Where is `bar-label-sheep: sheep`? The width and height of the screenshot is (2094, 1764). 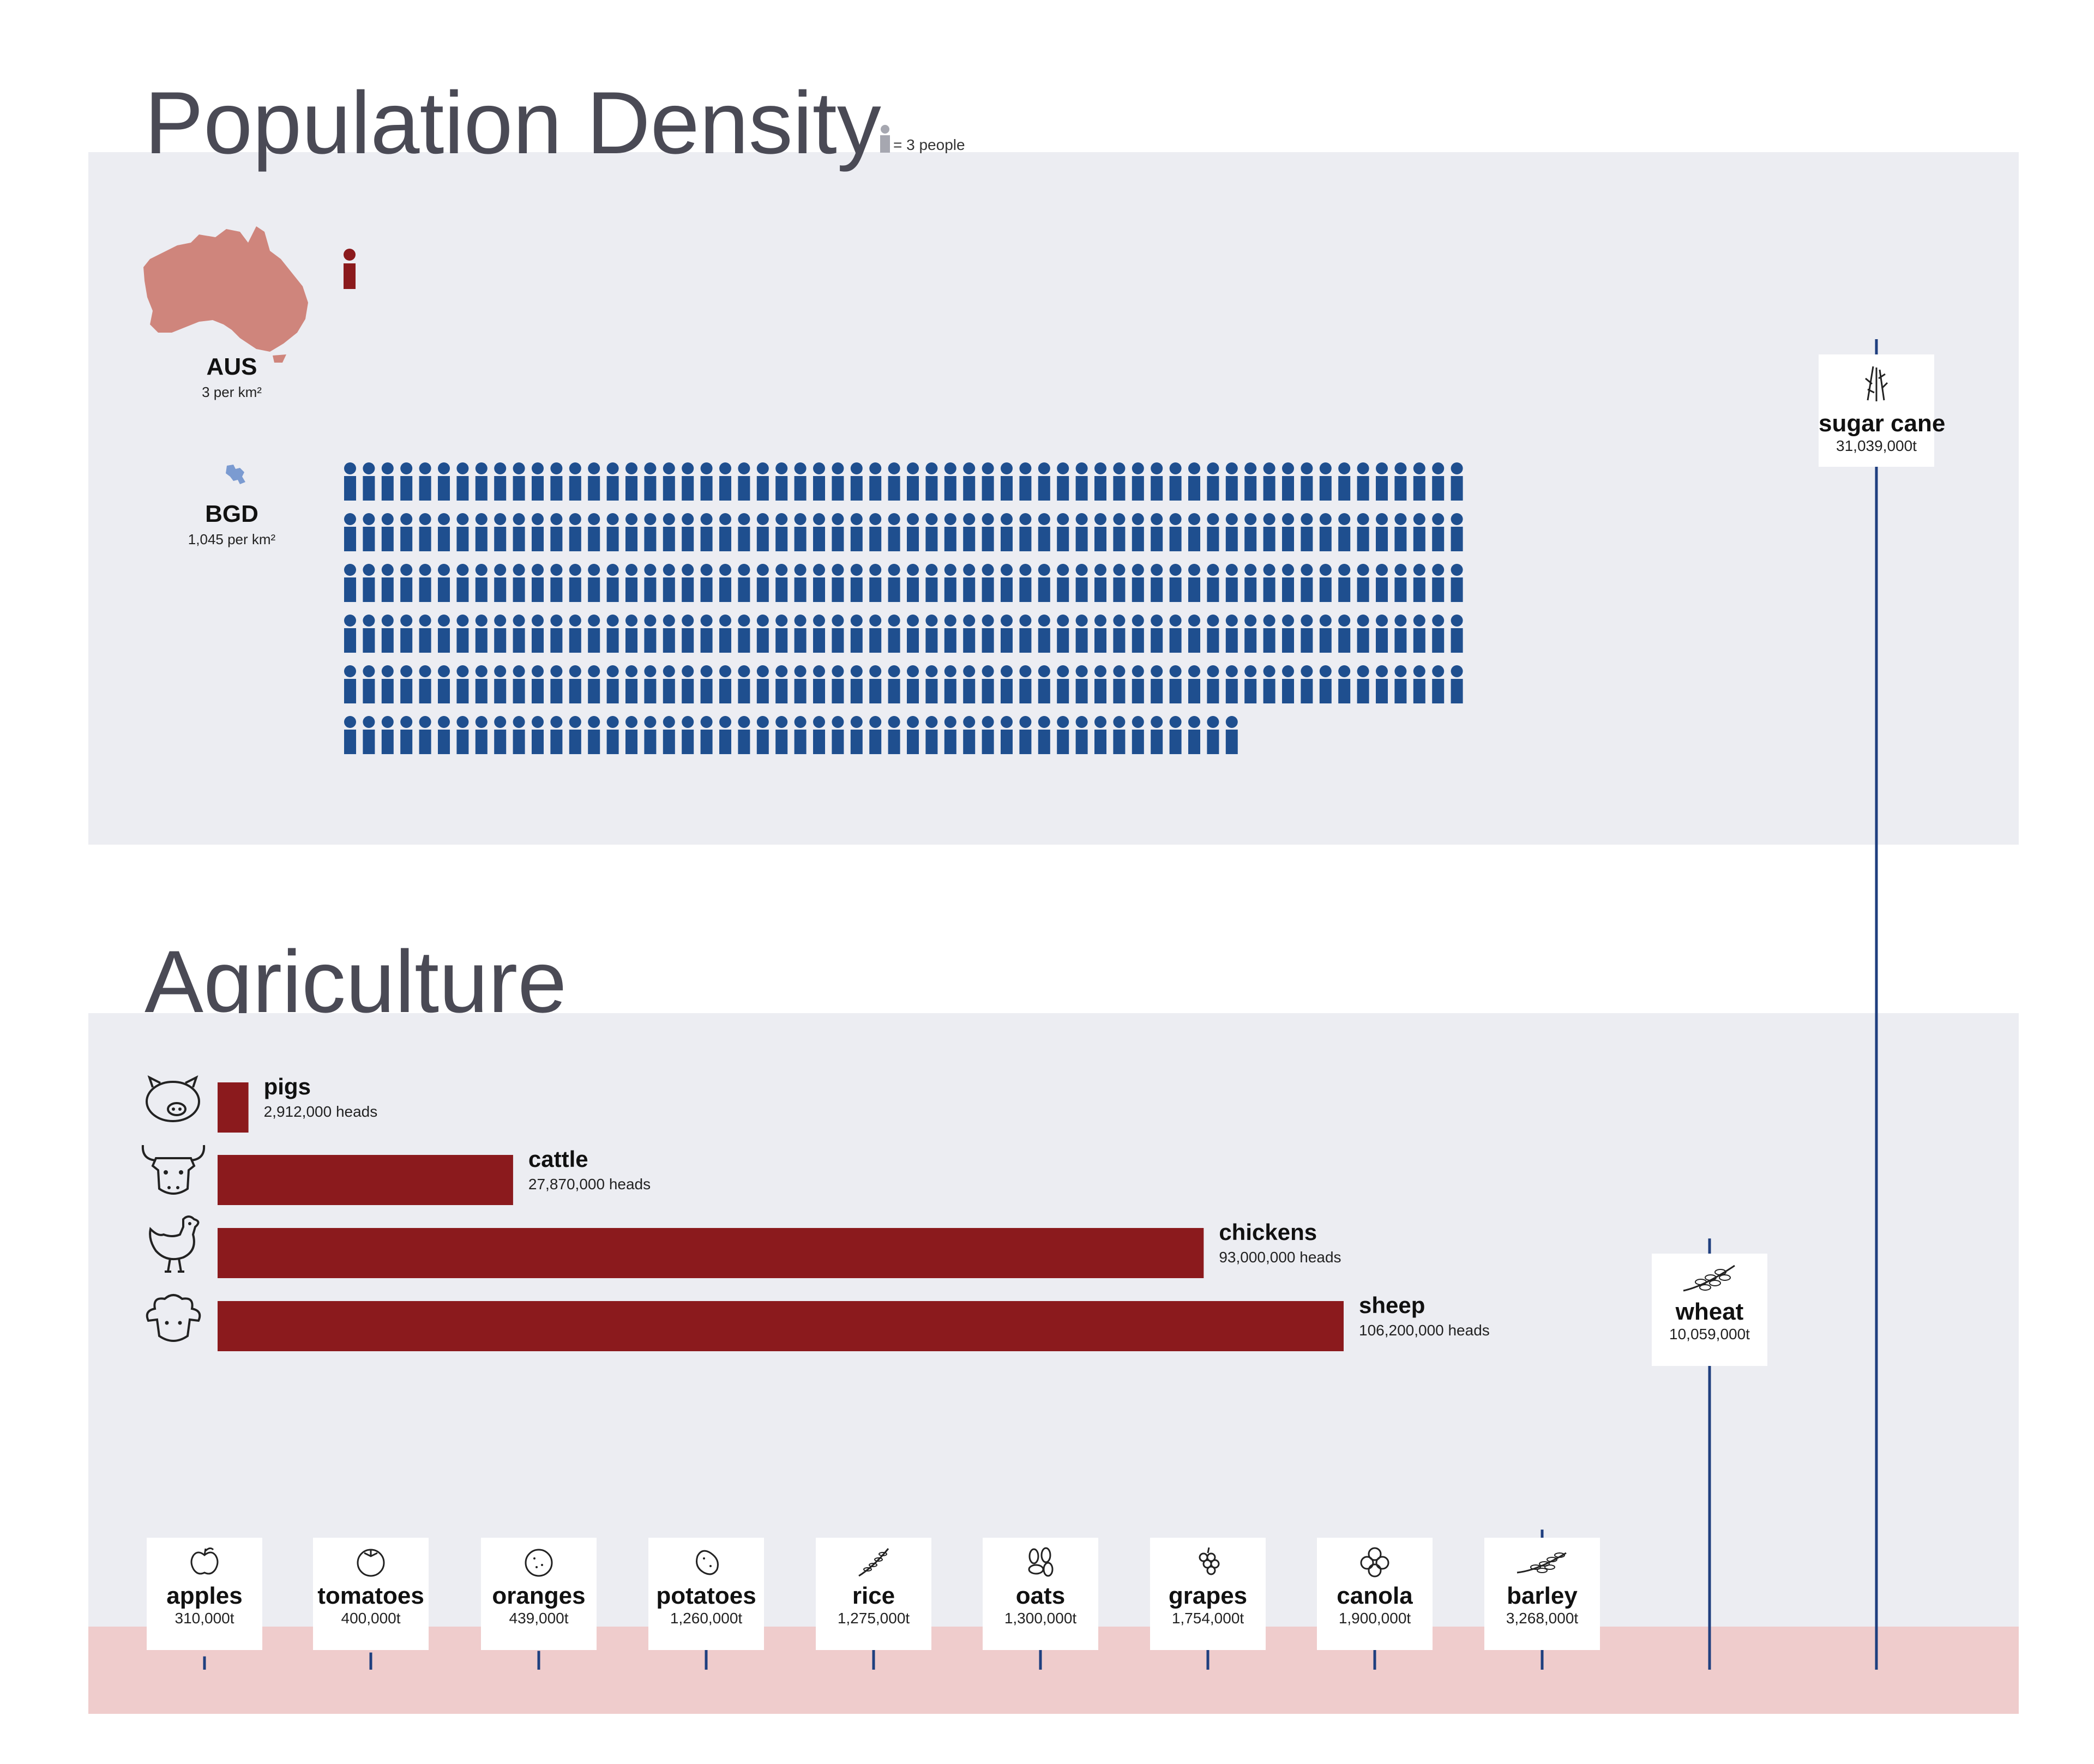 bar-label-sheep: sheep is located at coordinates (1392, 1305).